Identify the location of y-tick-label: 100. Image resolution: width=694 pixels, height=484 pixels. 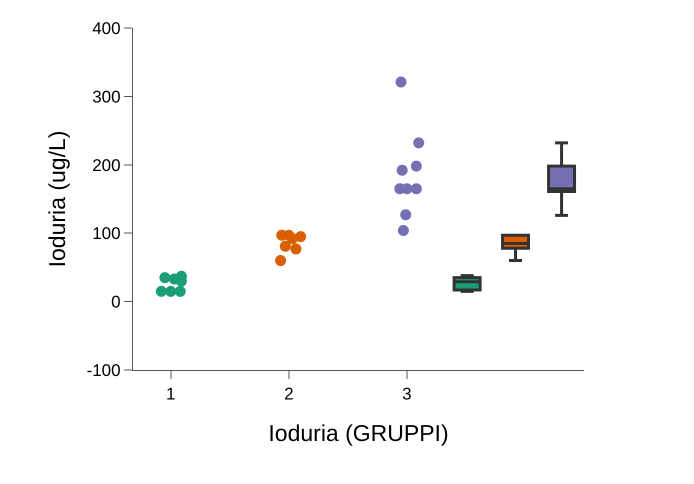
(106, 234).